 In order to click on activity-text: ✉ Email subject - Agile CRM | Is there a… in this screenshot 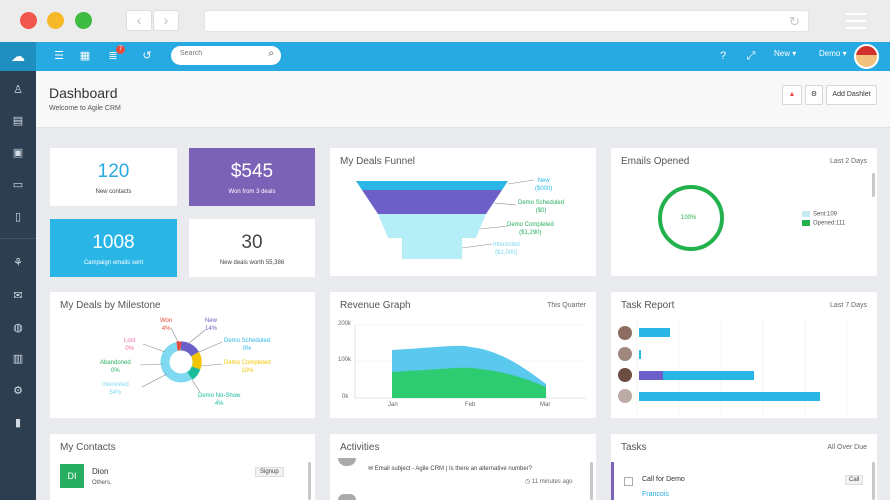, I will do `click(450, 469)`.